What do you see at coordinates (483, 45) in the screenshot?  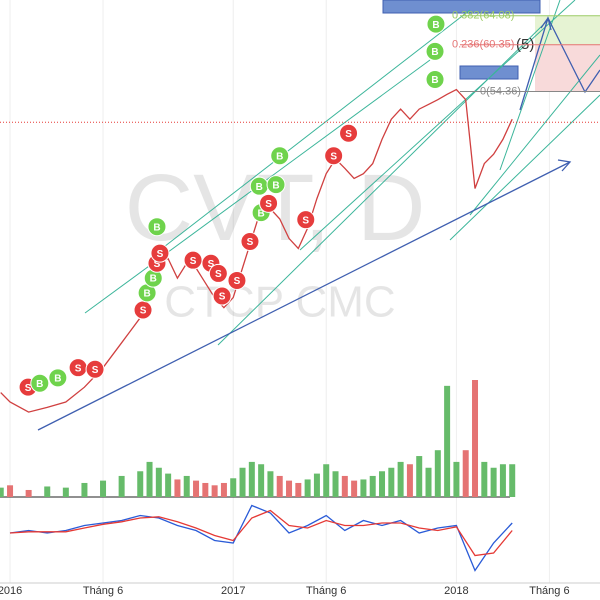 I see `fib-label: 0.236(60.35)` at bounding box center [483, 45].